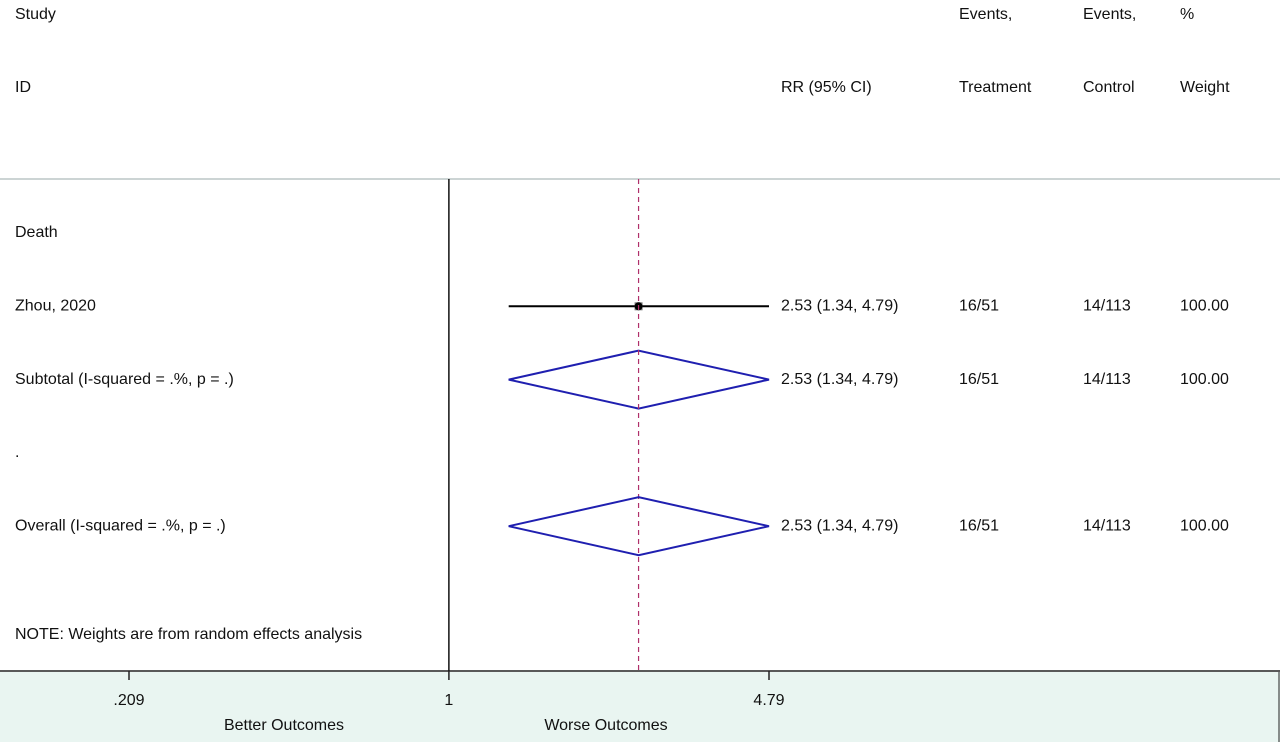 Image resolution: width=1280 pixels, height=742 pixels. What do you see at coordinates (23, 87) in the screenshot?
I see `column-header: ID` at bounding box center [23, 87].